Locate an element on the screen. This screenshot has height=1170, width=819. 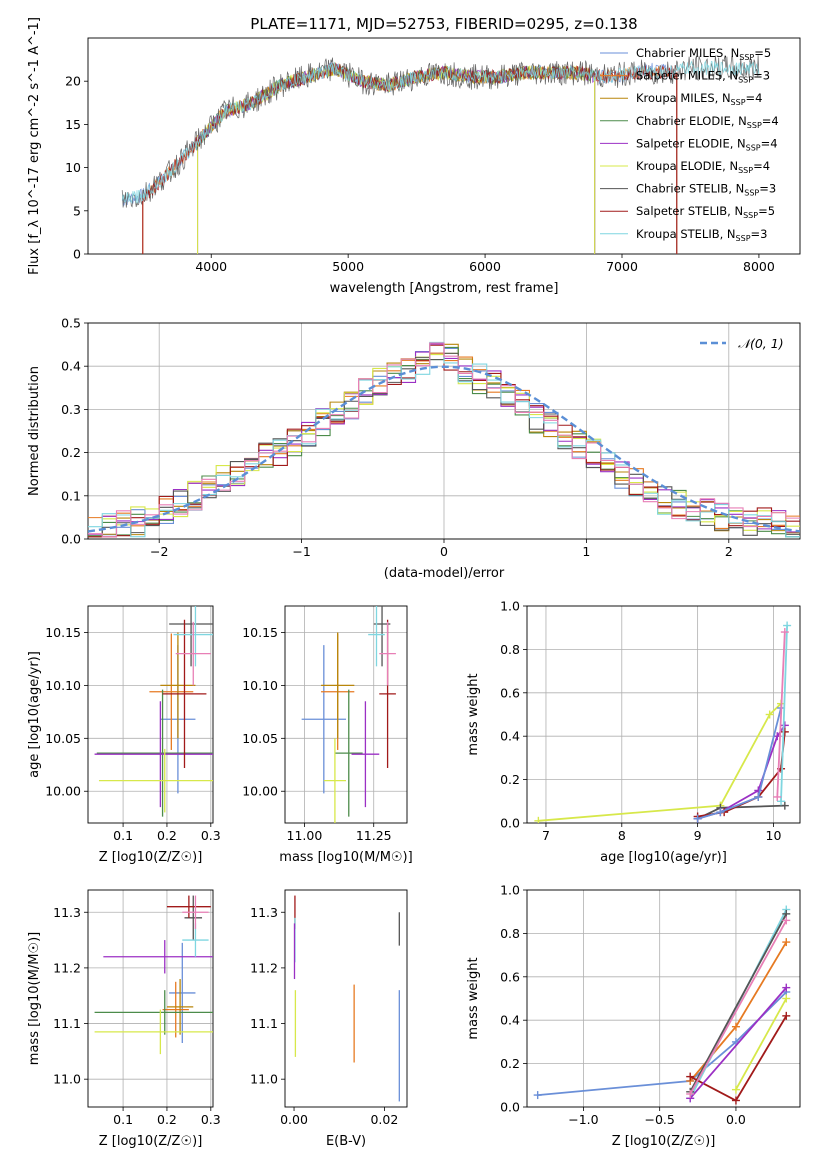
x-tick-label: 10 is located at coordinates (774, 835).